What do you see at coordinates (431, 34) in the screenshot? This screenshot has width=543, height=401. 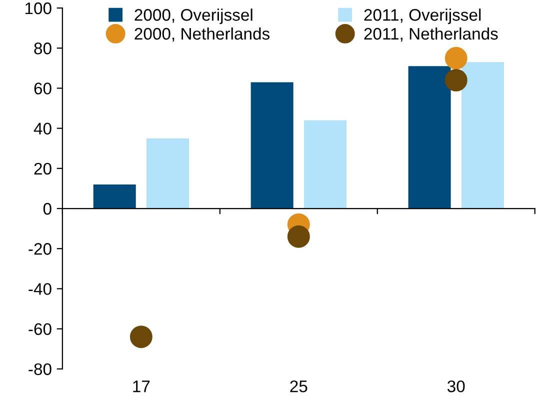 I see `legend-label: 2011, Netherlands` at bounding box center [431, 34].